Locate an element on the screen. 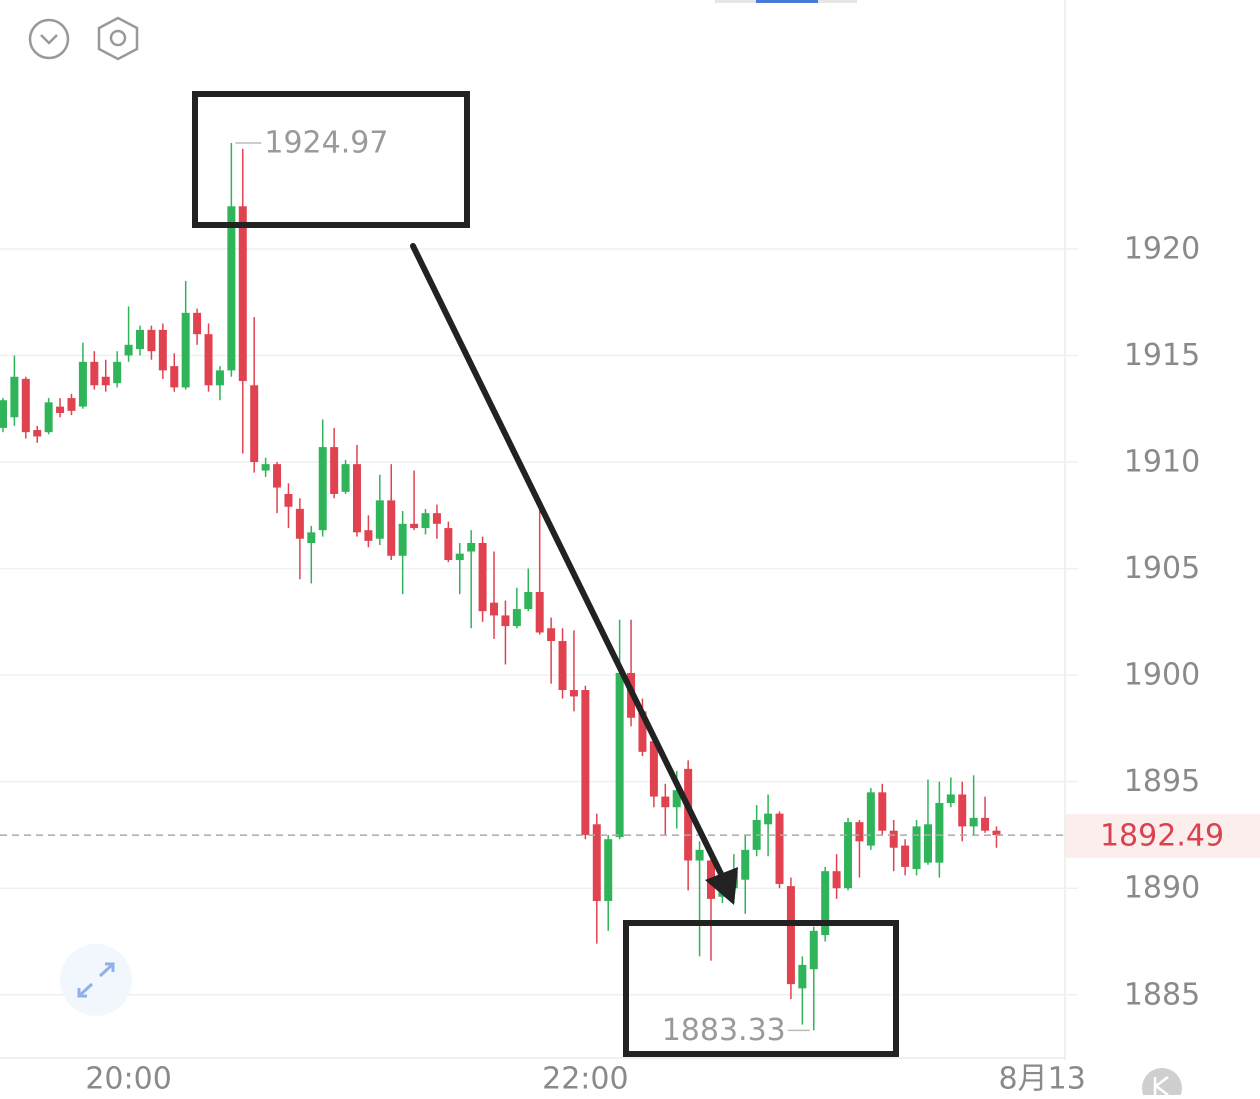 Image resolution: width=1260 pixels, height=1099 pixels. x-tick-label: 8月13 is located at coordinates (1042, 1079).